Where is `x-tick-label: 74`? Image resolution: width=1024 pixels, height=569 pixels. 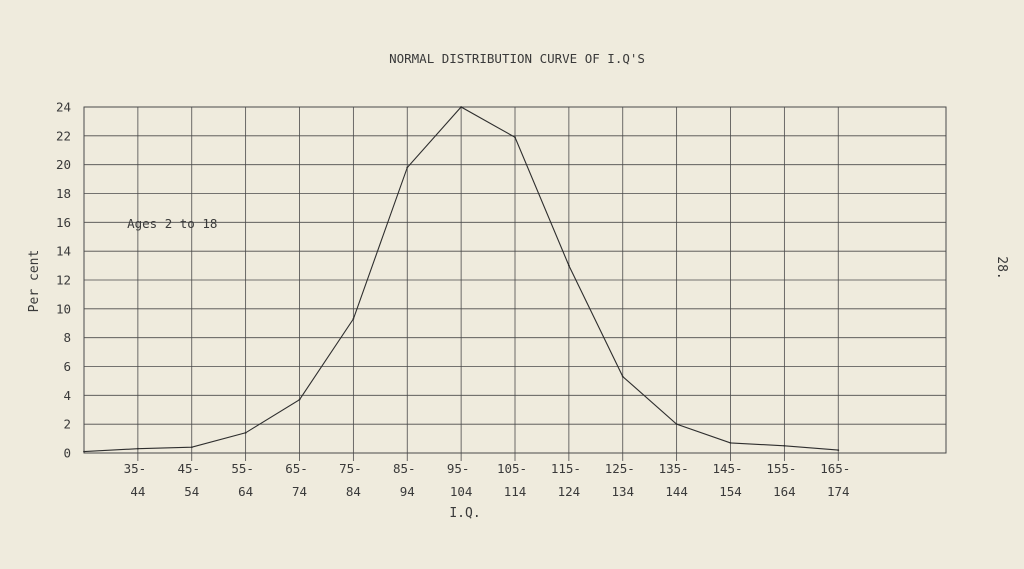 x-tick-label: 74 is located at coordinates (299, 491).